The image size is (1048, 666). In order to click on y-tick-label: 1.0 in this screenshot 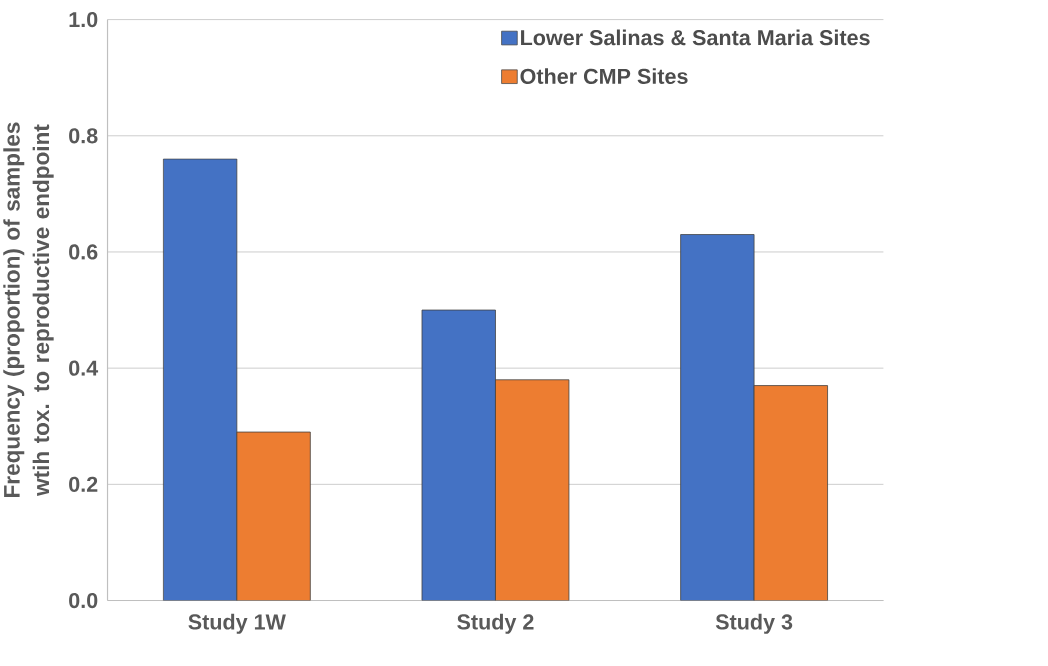, I will do `click(83, 19)`.